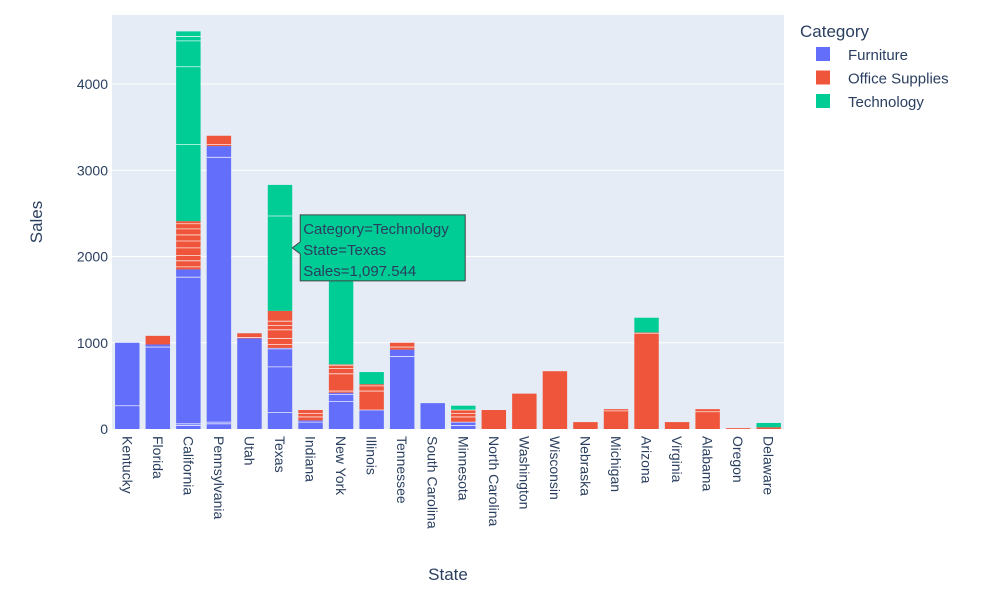  What do you see at coordinates (311, 459) in the screenshot?
I see `x-tick-label: Indiana` at bounding box center [311, 459].